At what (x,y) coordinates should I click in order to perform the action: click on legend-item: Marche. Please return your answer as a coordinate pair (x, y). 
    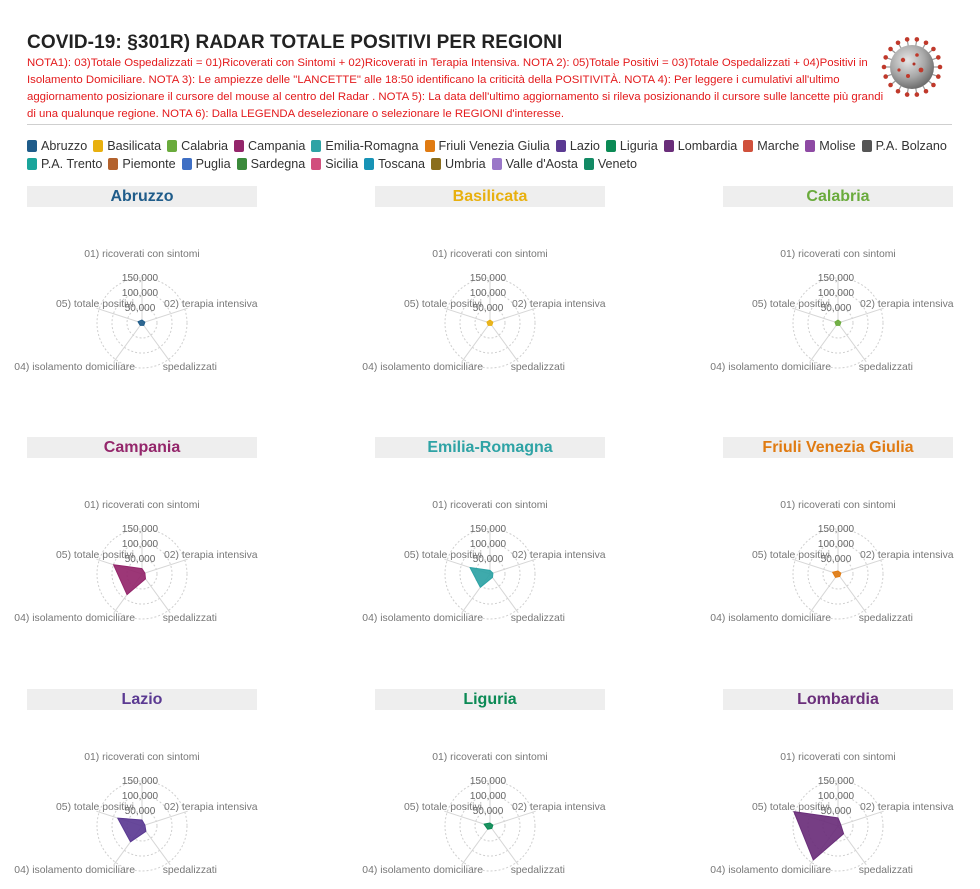
    Looking at the image, I should click on (771, 146).